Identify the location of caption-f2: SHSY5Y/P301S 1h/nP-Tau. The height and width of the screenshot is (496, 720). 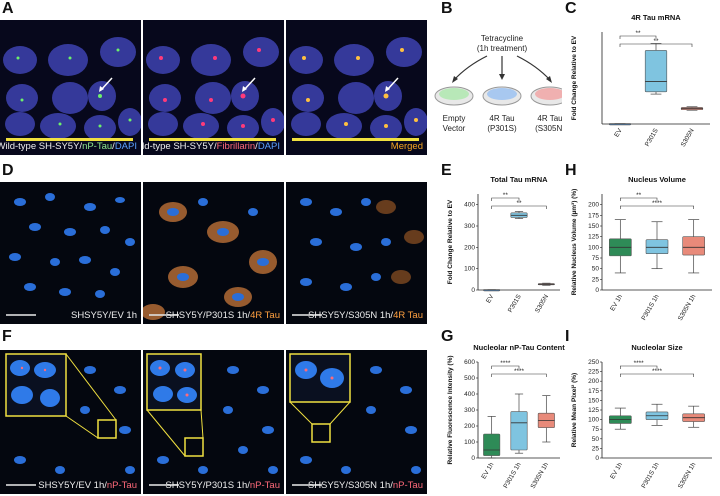
(222, 485).